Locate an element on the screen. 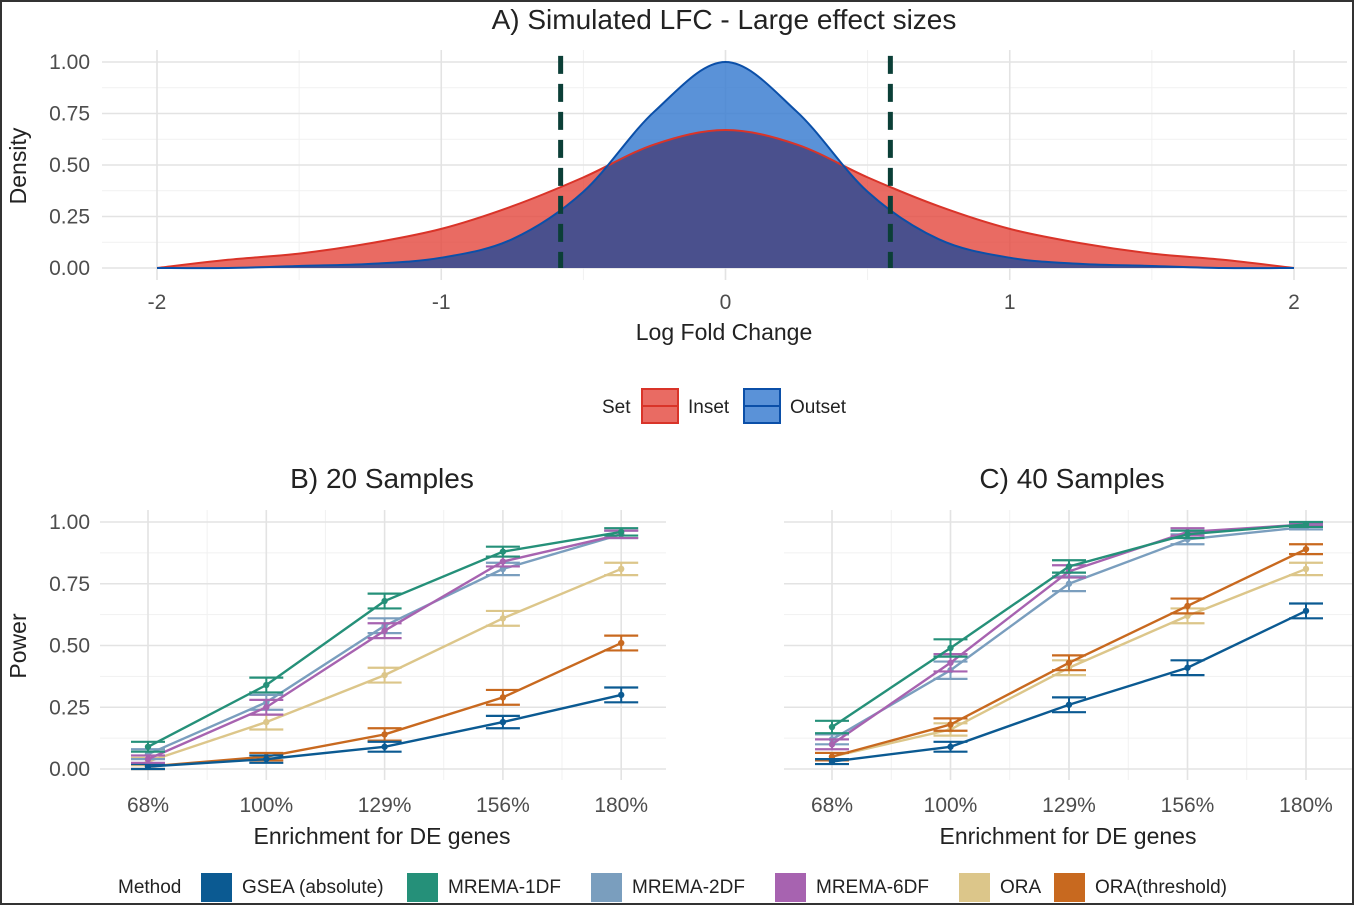 The width and height of the screenshot is (1354, 908). panel-b-xlabel: Enrichment for DE genes is located at coordinates (382, 836).